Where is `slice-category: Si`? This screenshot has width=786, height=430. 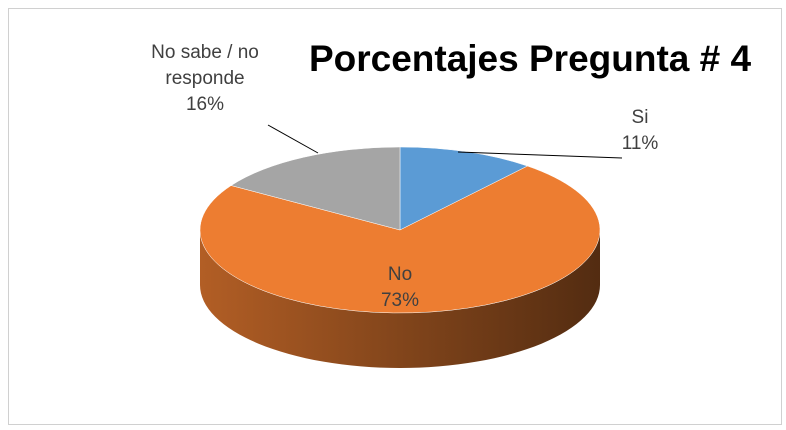
slice-category: Si is located at coordinates (640, 117).